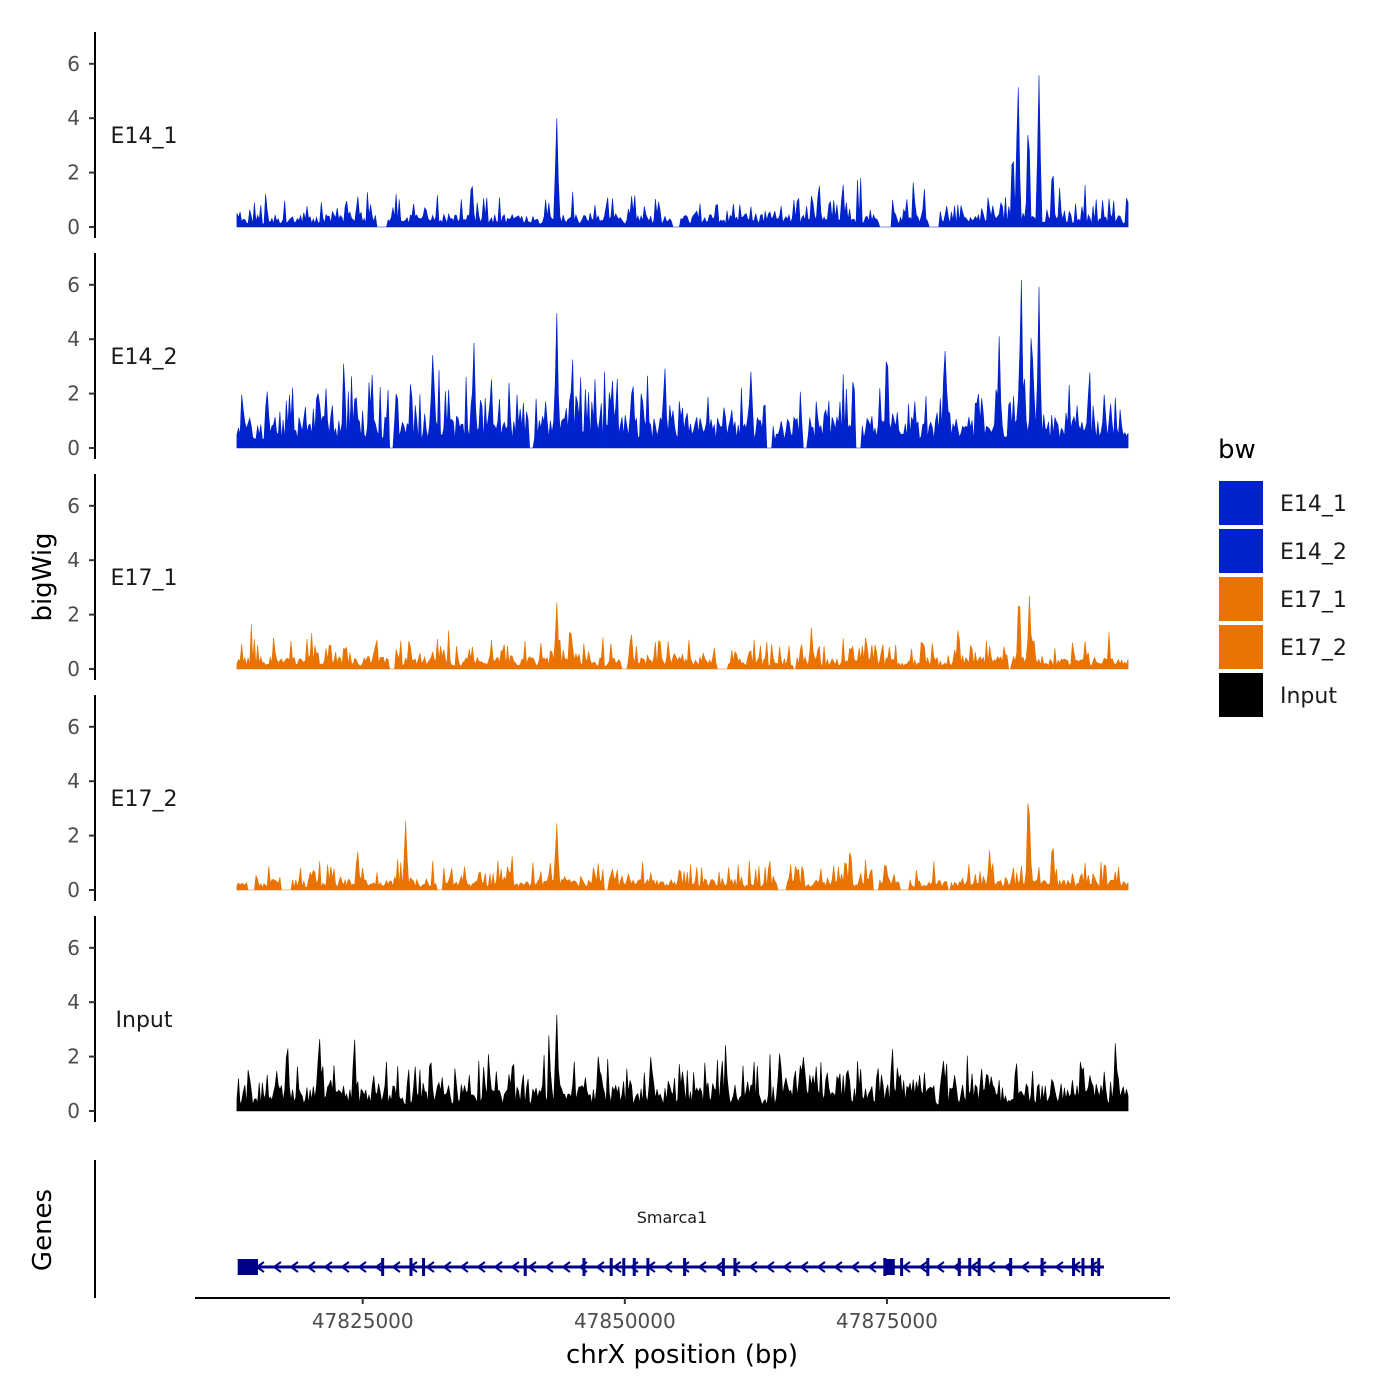 This screenshot has width=1400, height=1400. Describe the element at coordinates (598, 798) in the screenshot. I see `track-panel-e17-2: 0 2 4 6 E17_2` at that location.